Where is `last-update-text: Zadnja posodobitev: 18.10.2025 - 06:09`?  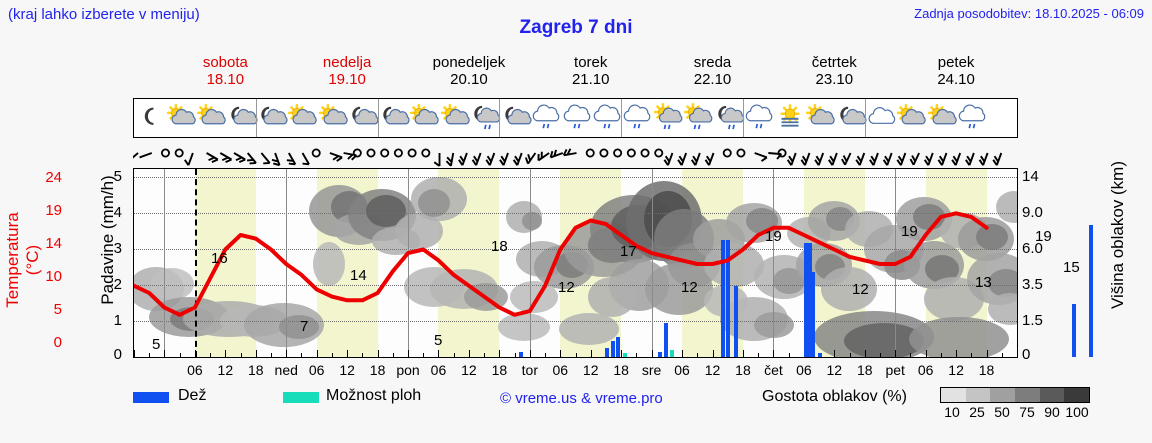 last-update-text: Zadnja posodobitev: 18.10.2025 - 06:09 is located at coordinates (1029, 13).